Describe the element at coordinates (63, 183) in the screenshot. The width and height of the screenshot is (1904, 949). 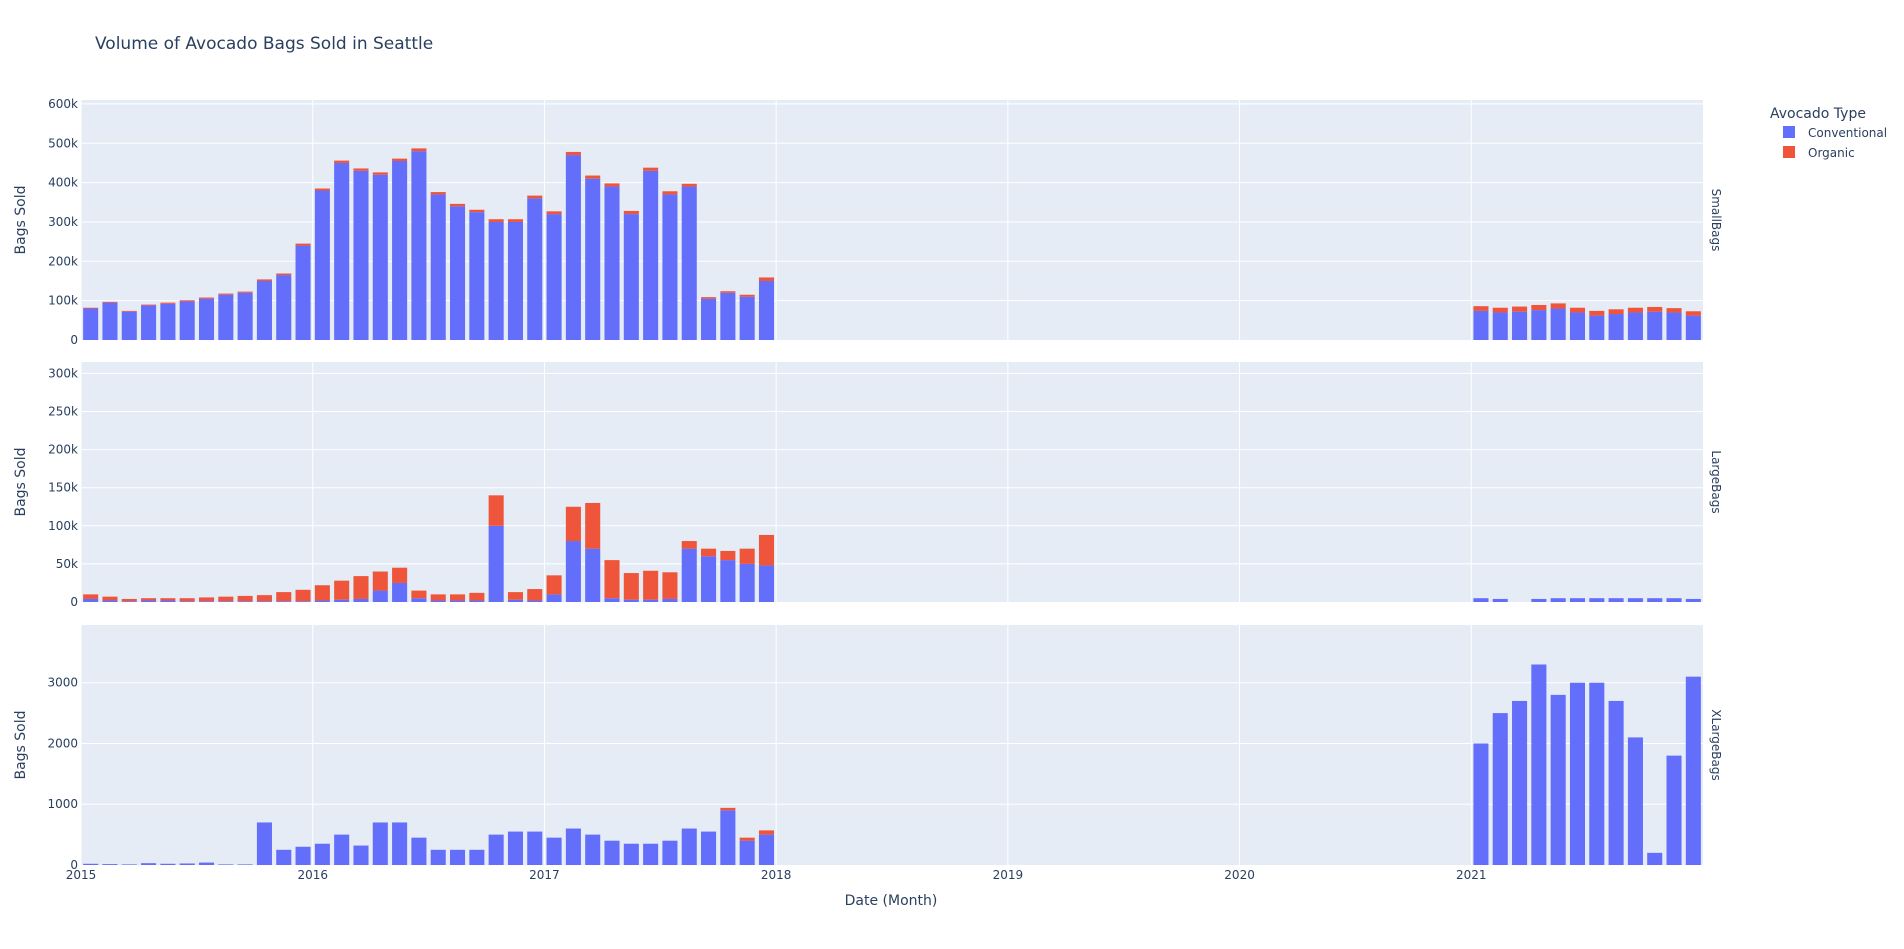
I see `y-tick-label: 400k` at that location.